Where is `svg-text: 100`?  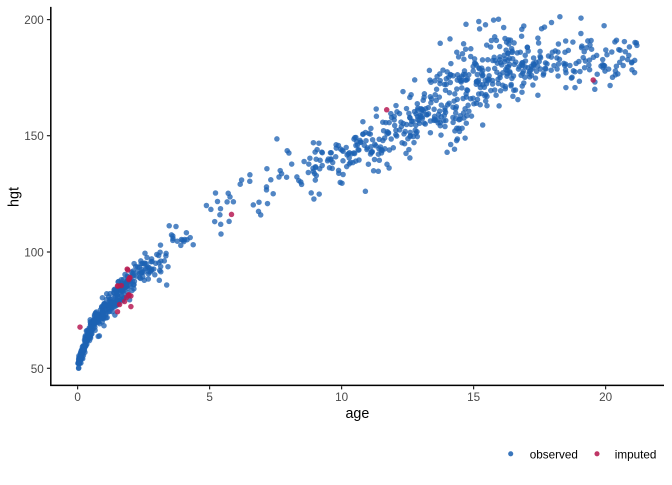 svg-text: 100 is located at coordinates (34, 253).